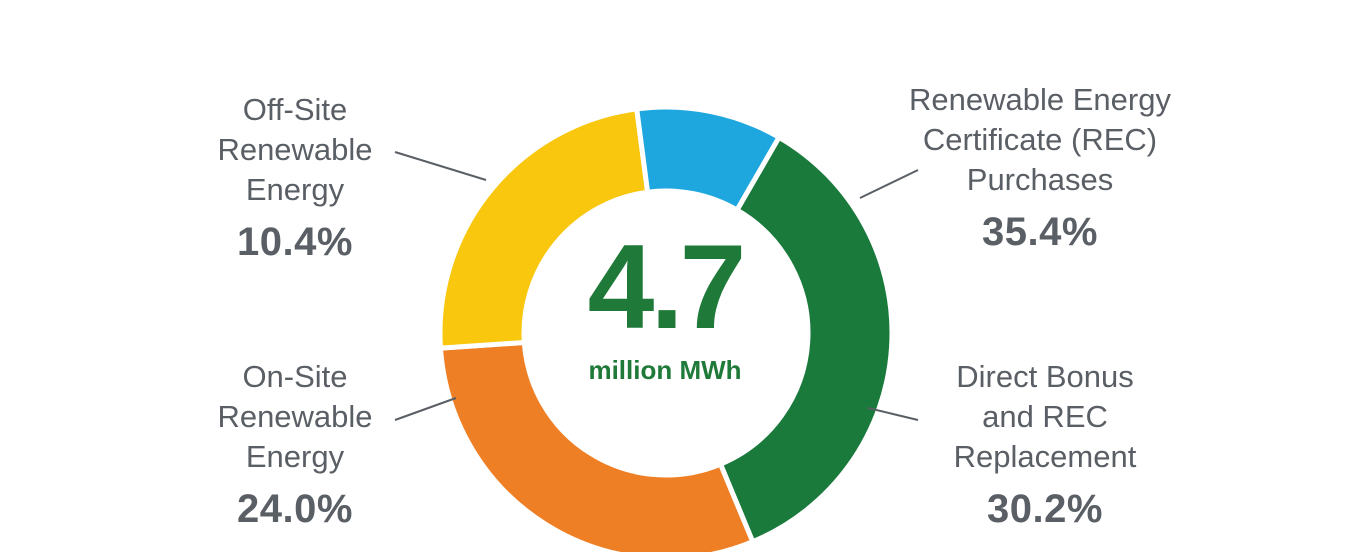 This screenshot has height=552, width=1350. Describe the element at coordinates (425, 409) in the screenshot. I see `leader-line-on-site` at that location.